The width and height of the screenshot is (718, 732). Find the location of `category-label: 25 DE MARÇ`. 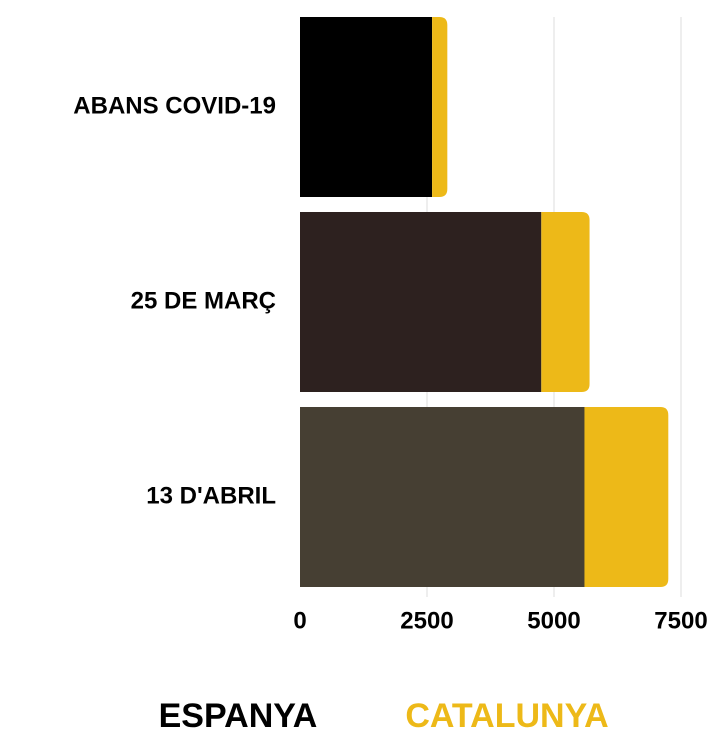

category-label: 25 DE MARÇ is located at coordinates (203, 300).